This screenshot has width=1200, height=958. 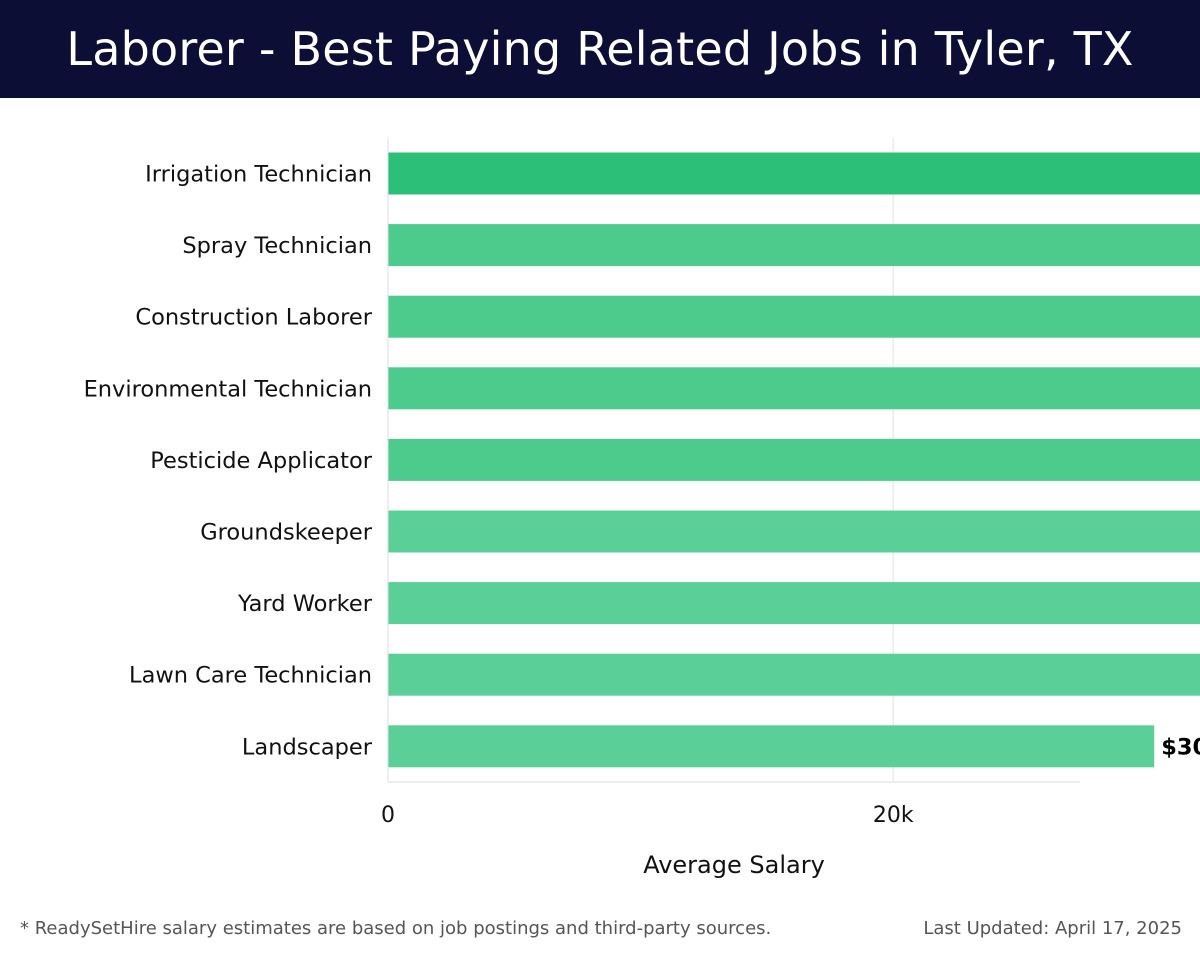 I want to click on category-label: Landscaper, so click(x=307, y=747).